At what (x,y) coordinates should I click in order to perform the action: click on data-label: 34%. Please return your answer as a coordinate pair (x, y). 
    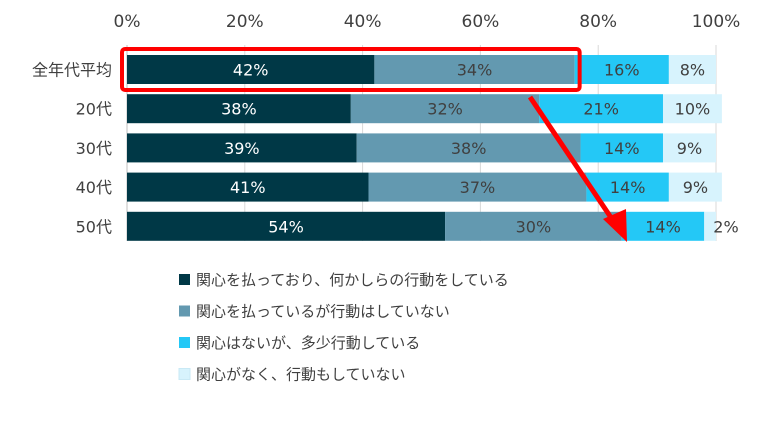
    Looking at the image, I should click on (475, 70).